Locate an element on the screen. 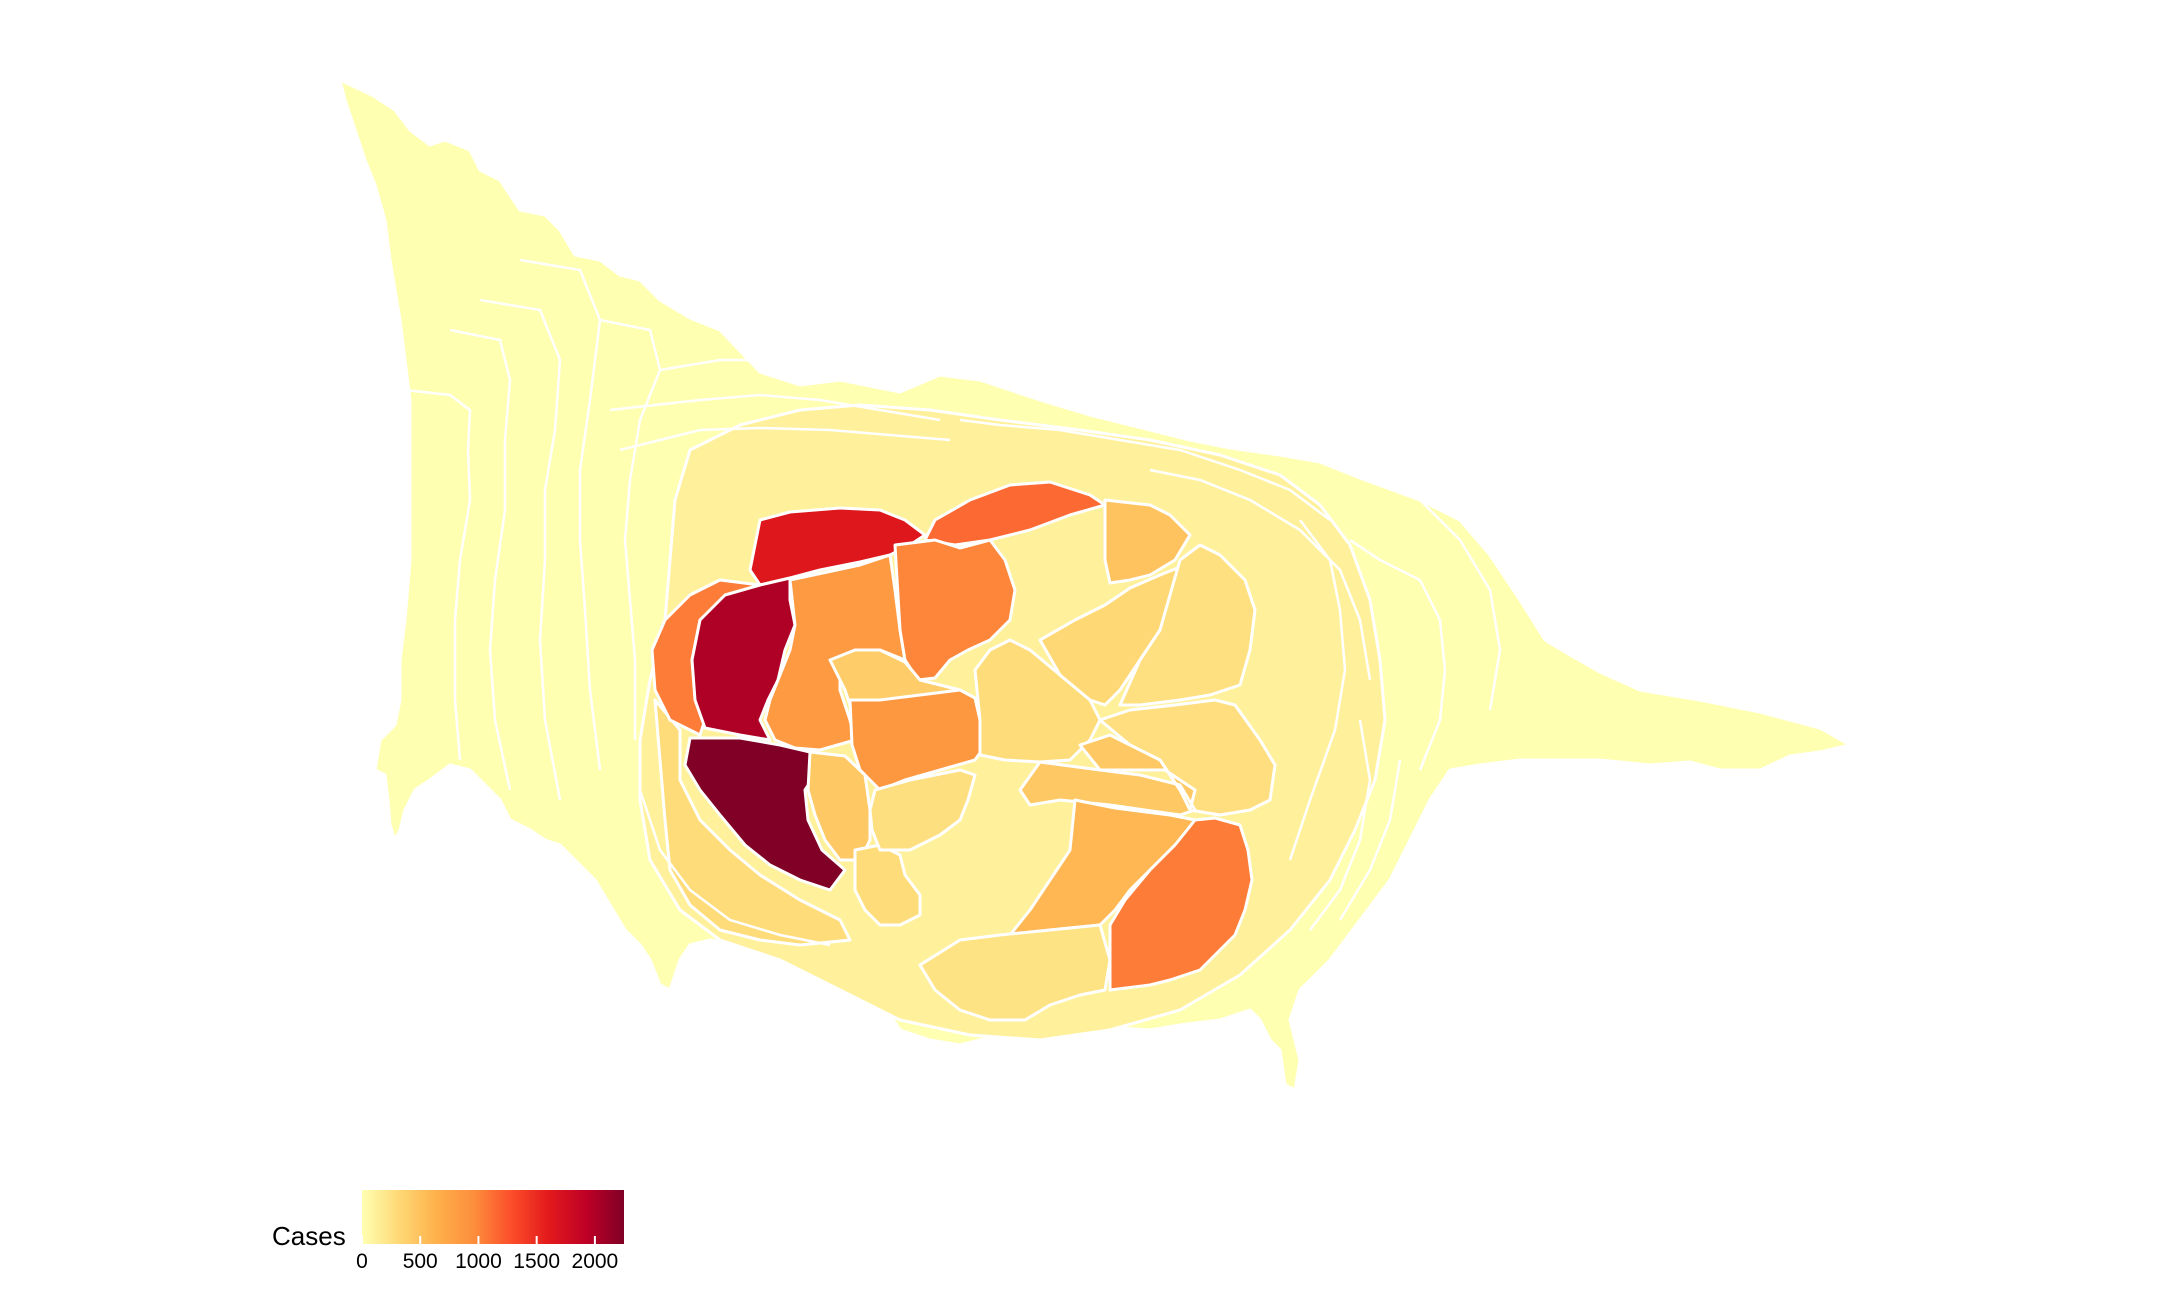 The image size is (2160, 1296). legend: Cases 0 500 1000 1500 2000 is located at coordinates (448, 1231).